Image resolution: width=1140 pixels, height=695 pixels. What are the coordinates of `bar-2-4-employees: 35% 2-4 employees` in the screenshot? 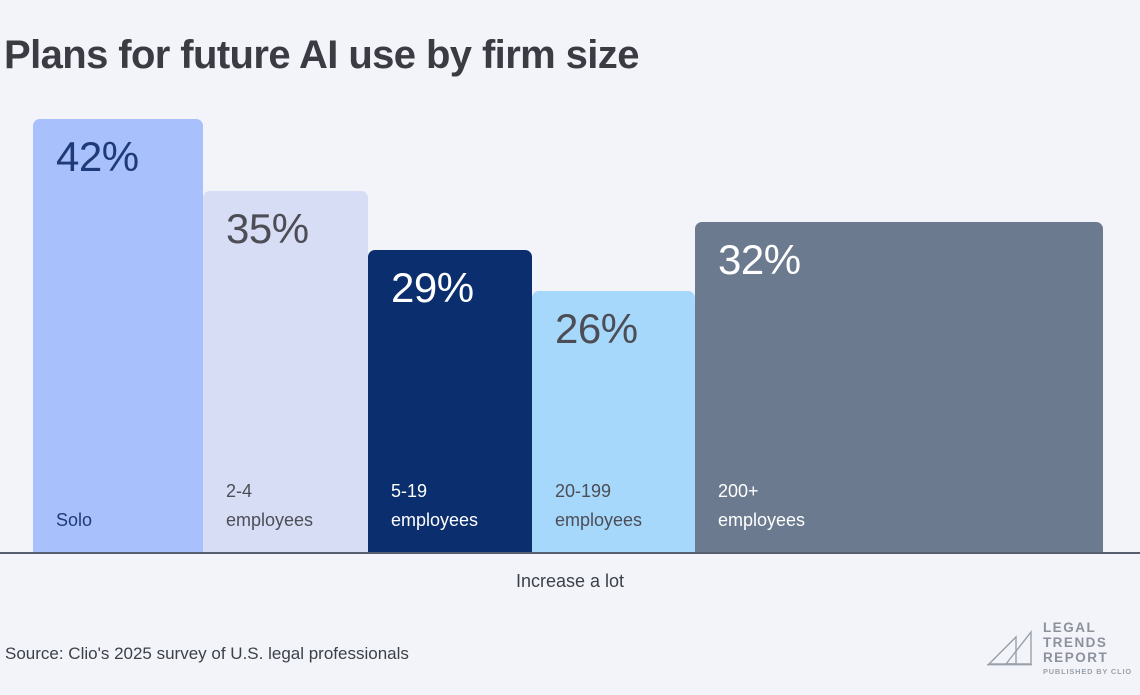 It's located at (285, 371).